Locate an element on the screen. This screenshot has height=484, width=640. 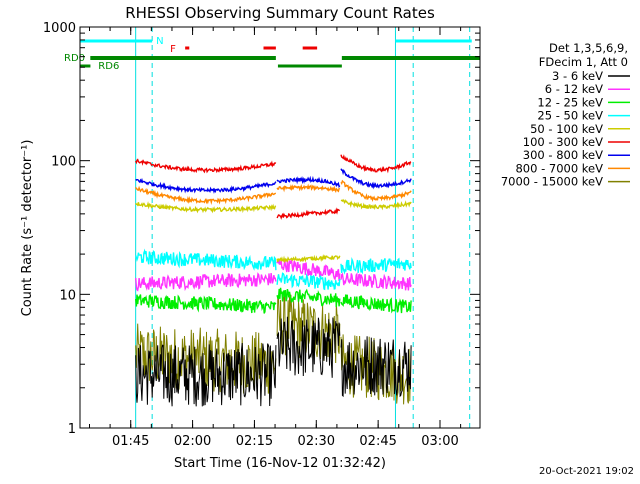
legend-header-line-1: Det 1,3,5,6,9, is located at coordinates (588, 48).